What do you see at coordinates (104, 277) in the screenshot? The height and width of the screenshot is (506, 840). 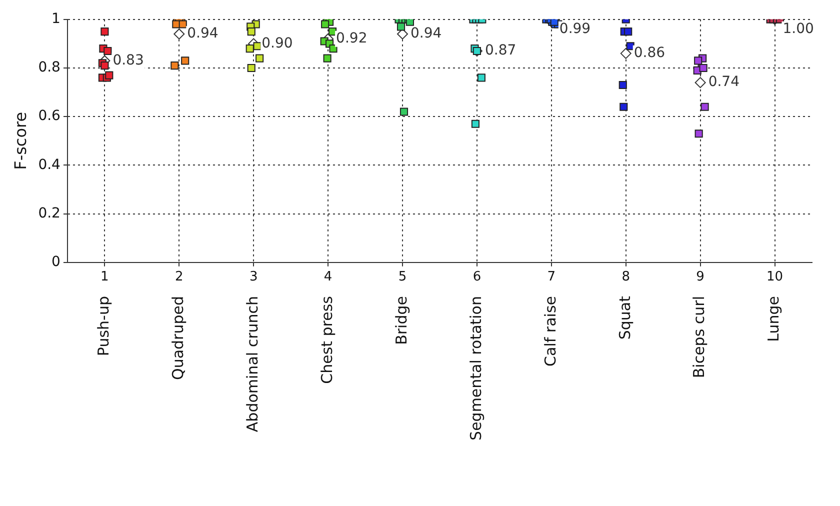 I see `x-tick-label: 1` at bounding box center [104, 277].